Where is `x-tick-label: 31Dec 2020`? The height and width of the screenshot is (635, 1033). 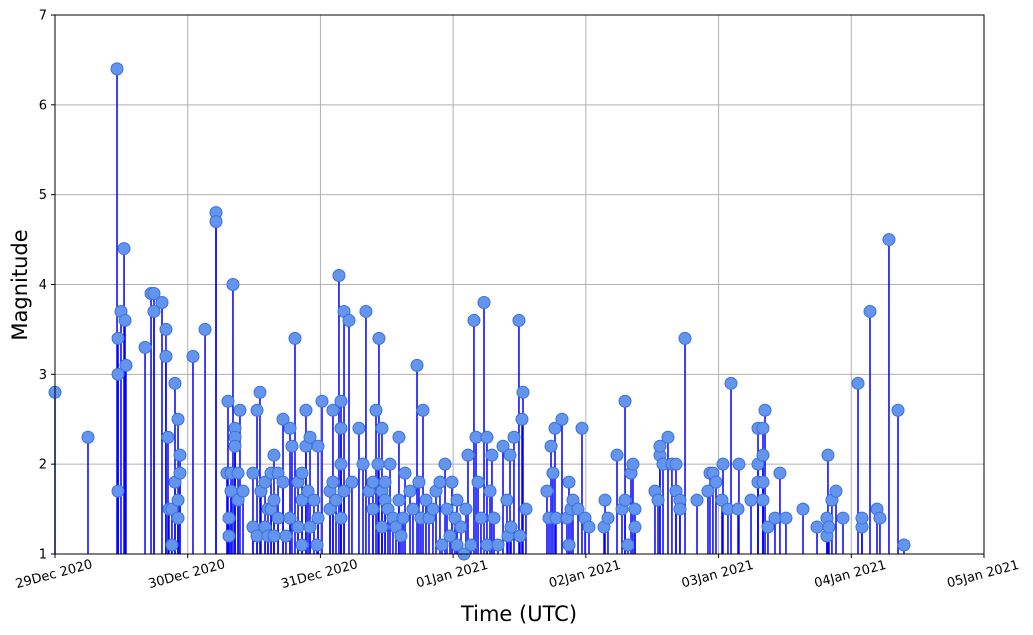
x-tick-label: 31Dec 2020 is located at coordinates (319, 574).